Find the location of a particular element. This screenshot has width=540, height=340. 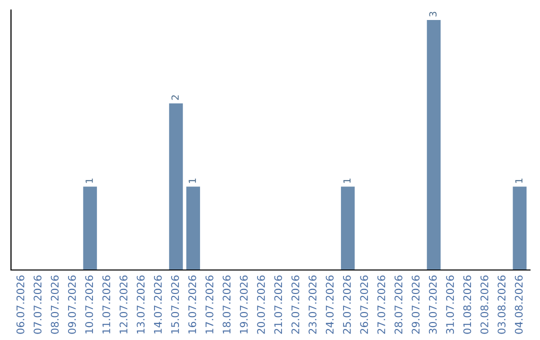

x-tick-label: 20.07.2026 is located at coordinates (261, 305).